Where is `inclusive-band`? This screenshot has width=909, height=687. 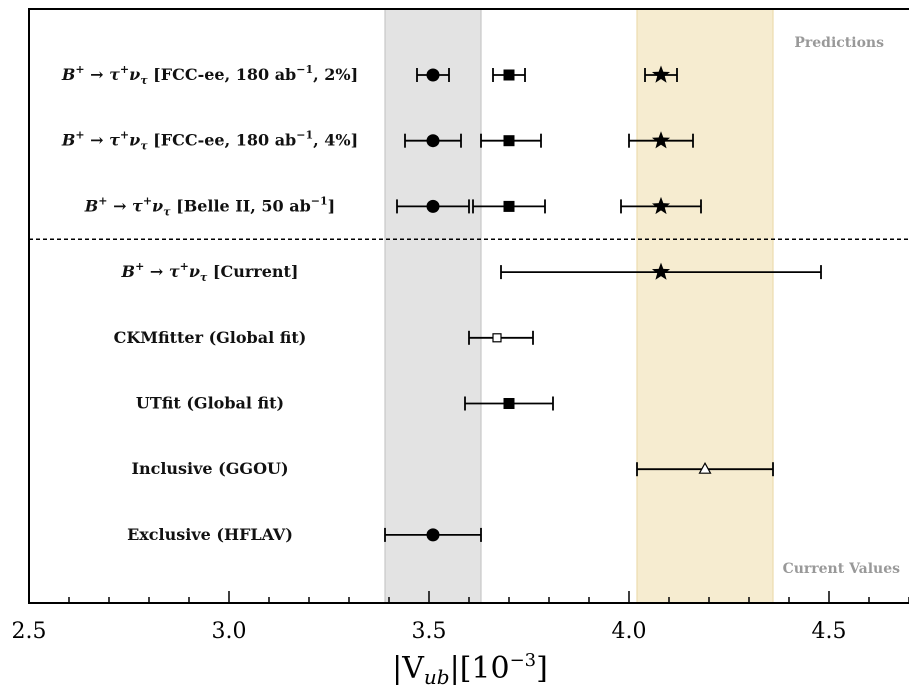 inclusive-band is located at coordinates (705, 306).